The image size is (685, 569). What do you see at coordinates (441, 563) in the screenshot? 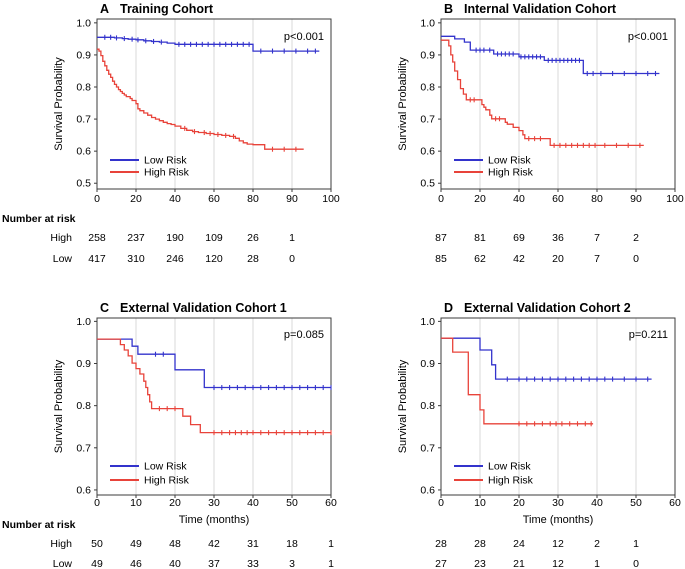
I see `risk-count: 27` at bounding box center [441, 563].